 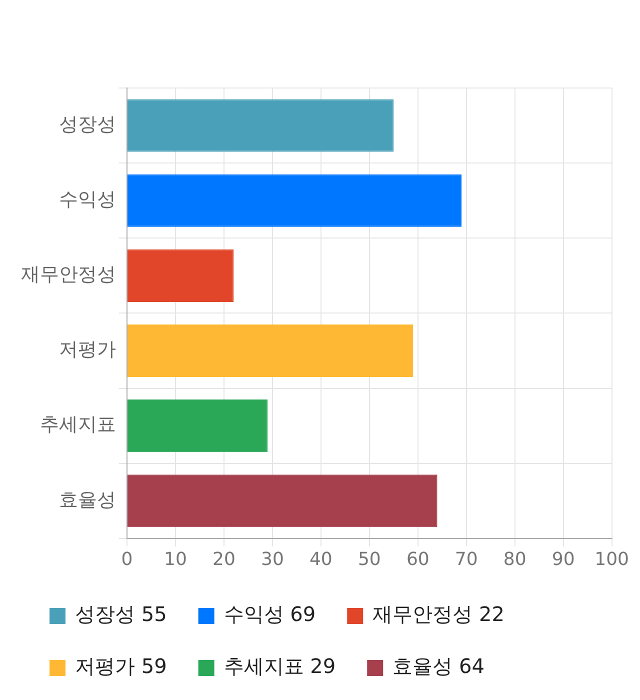 I want to click on legend-label: 효율성 64, so click(x=438, y=666).